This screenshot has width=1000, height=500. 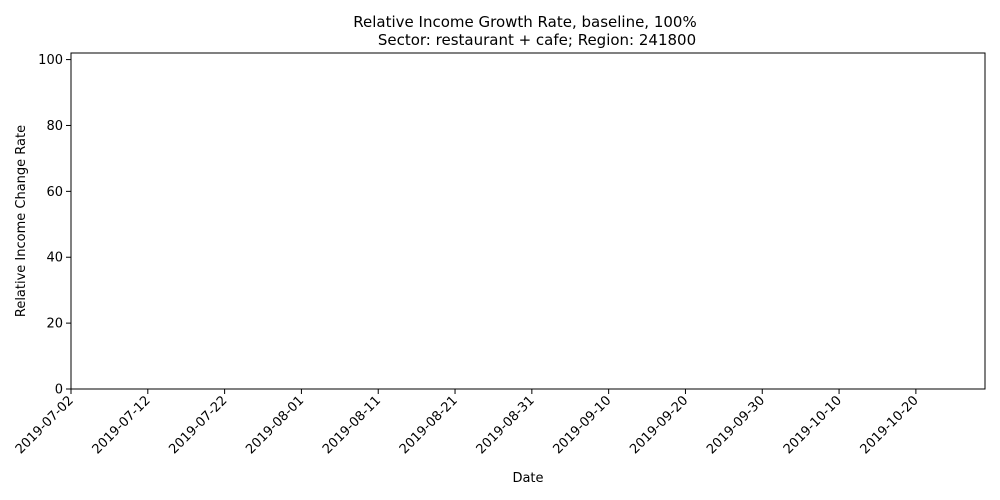 What do you see at coordinates (50, 60) in the screenshot?
I see `y-tick-label: 100` at bounding box center [50, 60].